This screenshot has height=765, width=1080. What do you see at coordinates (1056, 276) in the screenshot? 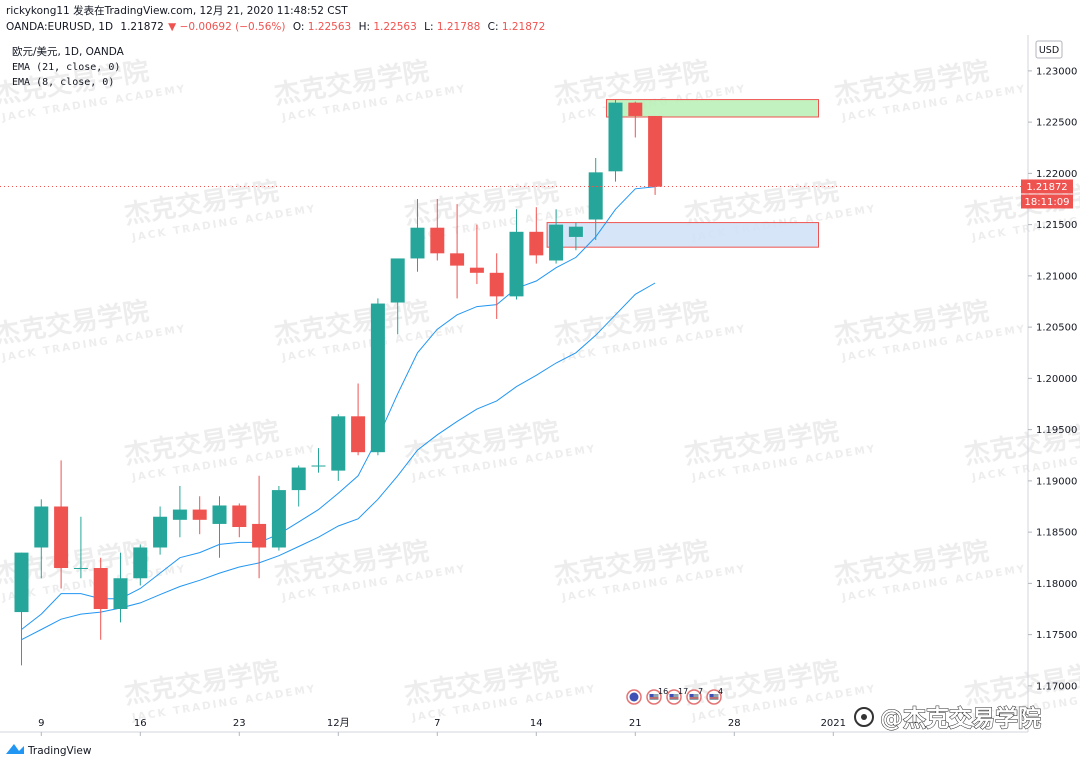
I see `y-tick-label: 1.21000` at bounding box center [1056, 276].